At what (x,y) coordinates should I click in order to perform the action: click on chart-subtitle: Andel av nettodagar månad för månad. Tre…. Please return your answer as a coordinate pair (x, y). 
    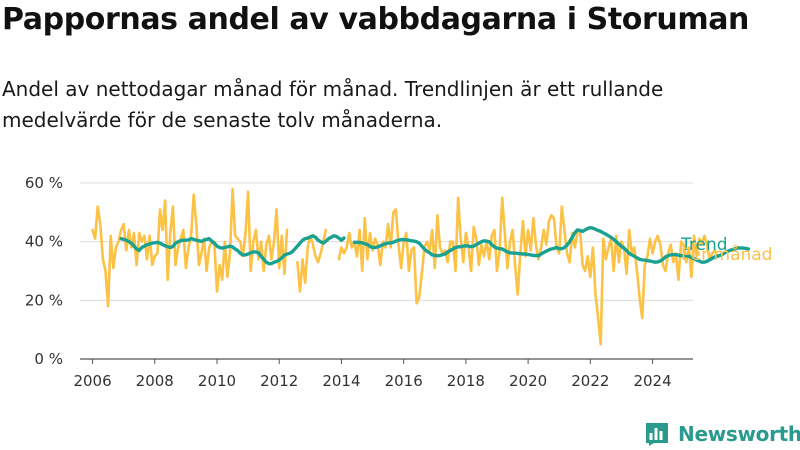
    Looking at the image, I should click on (333, 104).